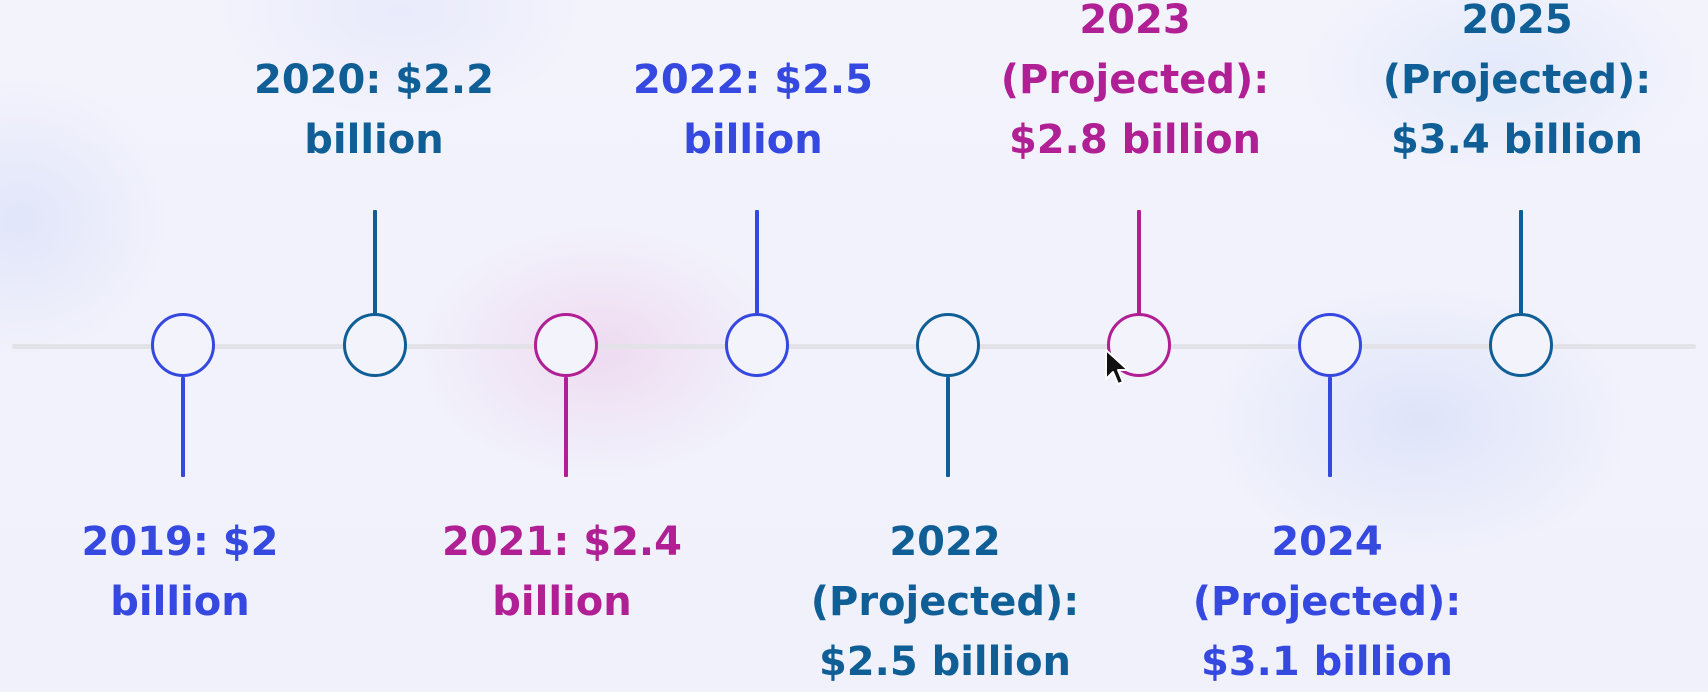  What do you see at coordinates (1117, 367) in the screenshot?
I see `mouse-pointer-icon` at bounding box center [1117, 367].